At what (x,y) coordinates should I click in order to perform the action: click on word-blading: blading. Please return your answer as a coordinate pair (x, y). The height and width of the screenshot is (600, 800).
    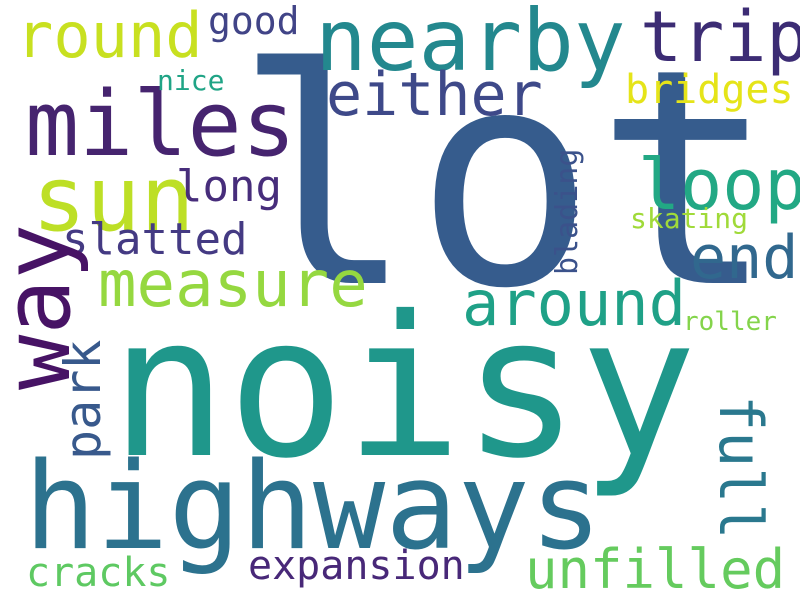
    Looking at the image, I should click on (567, 211).